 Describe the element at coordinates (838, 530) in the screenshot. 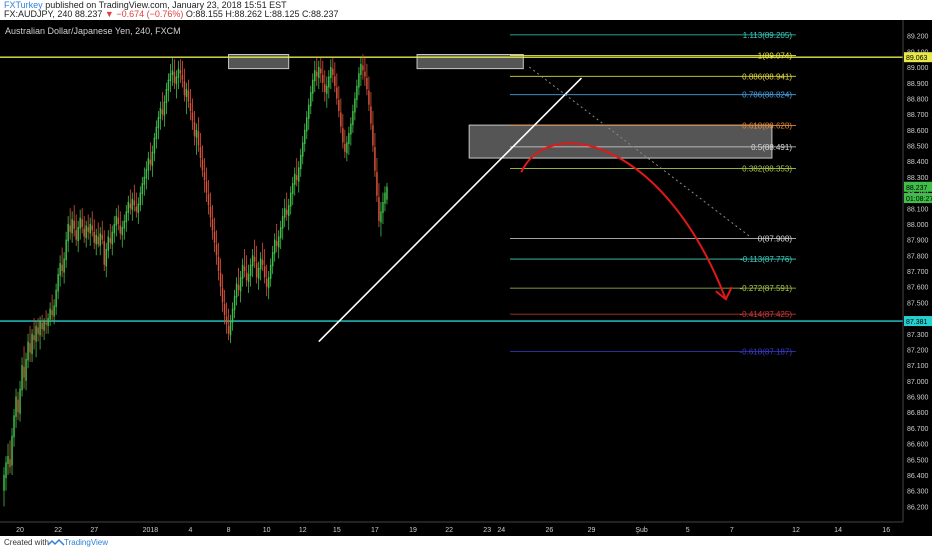

I see `time-tick-label: 14` at that location.